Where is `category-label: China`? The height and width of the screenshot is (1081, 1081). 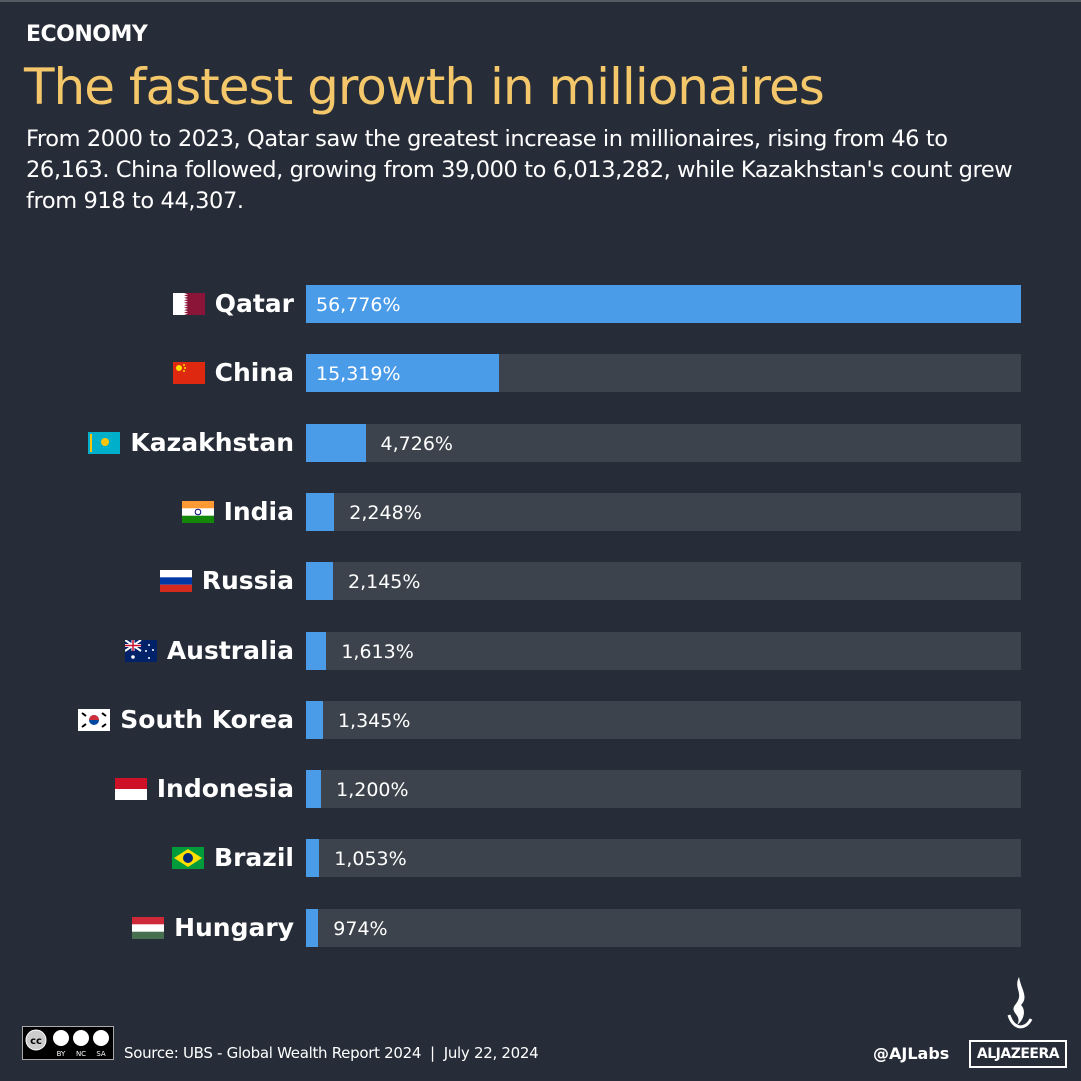 category-label: China is located at coordinates (233, 373).